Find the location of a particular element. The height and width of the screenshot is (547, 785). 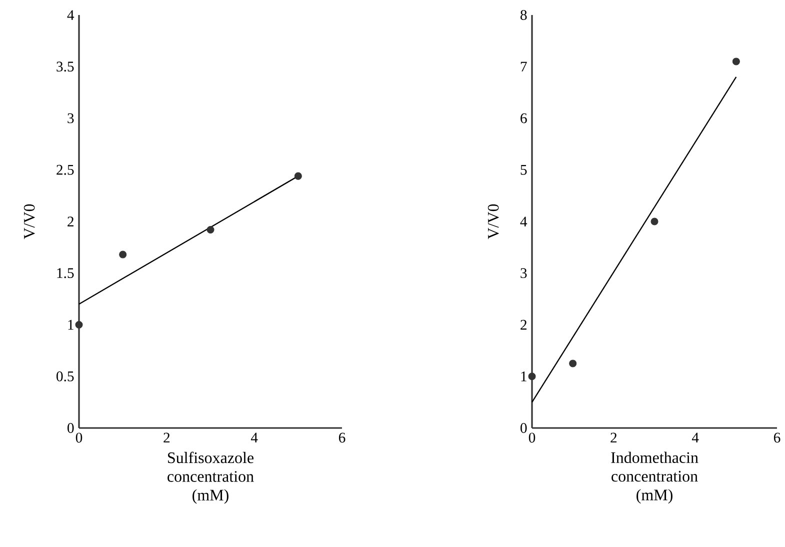

y-tick-label: 2.5 is located at coordinates (65, 169).